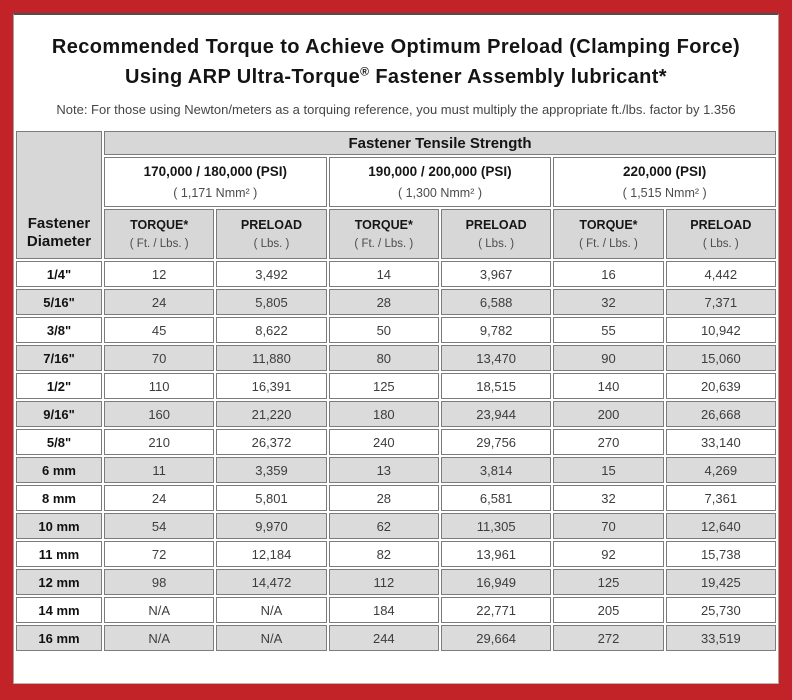  What do you see at coordinates (496, 302) in the screenshot?
I see `value-cell: 6,588` at bounding box center [496, 302].